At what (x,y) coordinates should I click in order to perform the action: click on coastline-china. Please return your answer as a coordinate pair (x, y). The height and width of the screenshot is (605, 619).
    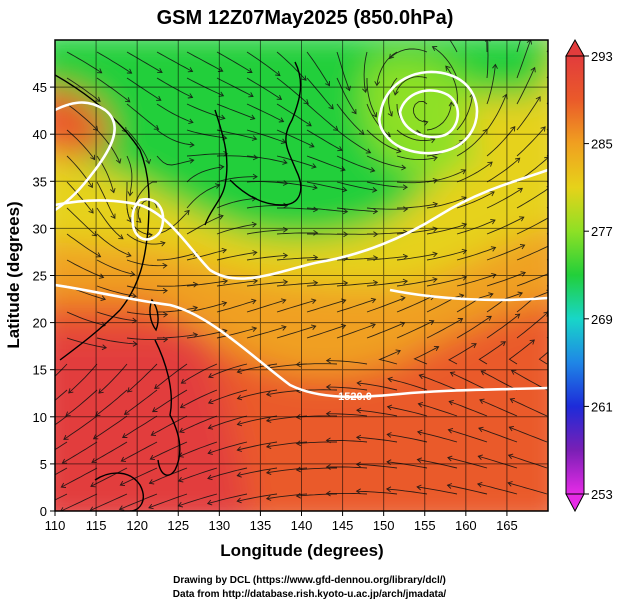
    Looking at the image, I should click on (102, 217).